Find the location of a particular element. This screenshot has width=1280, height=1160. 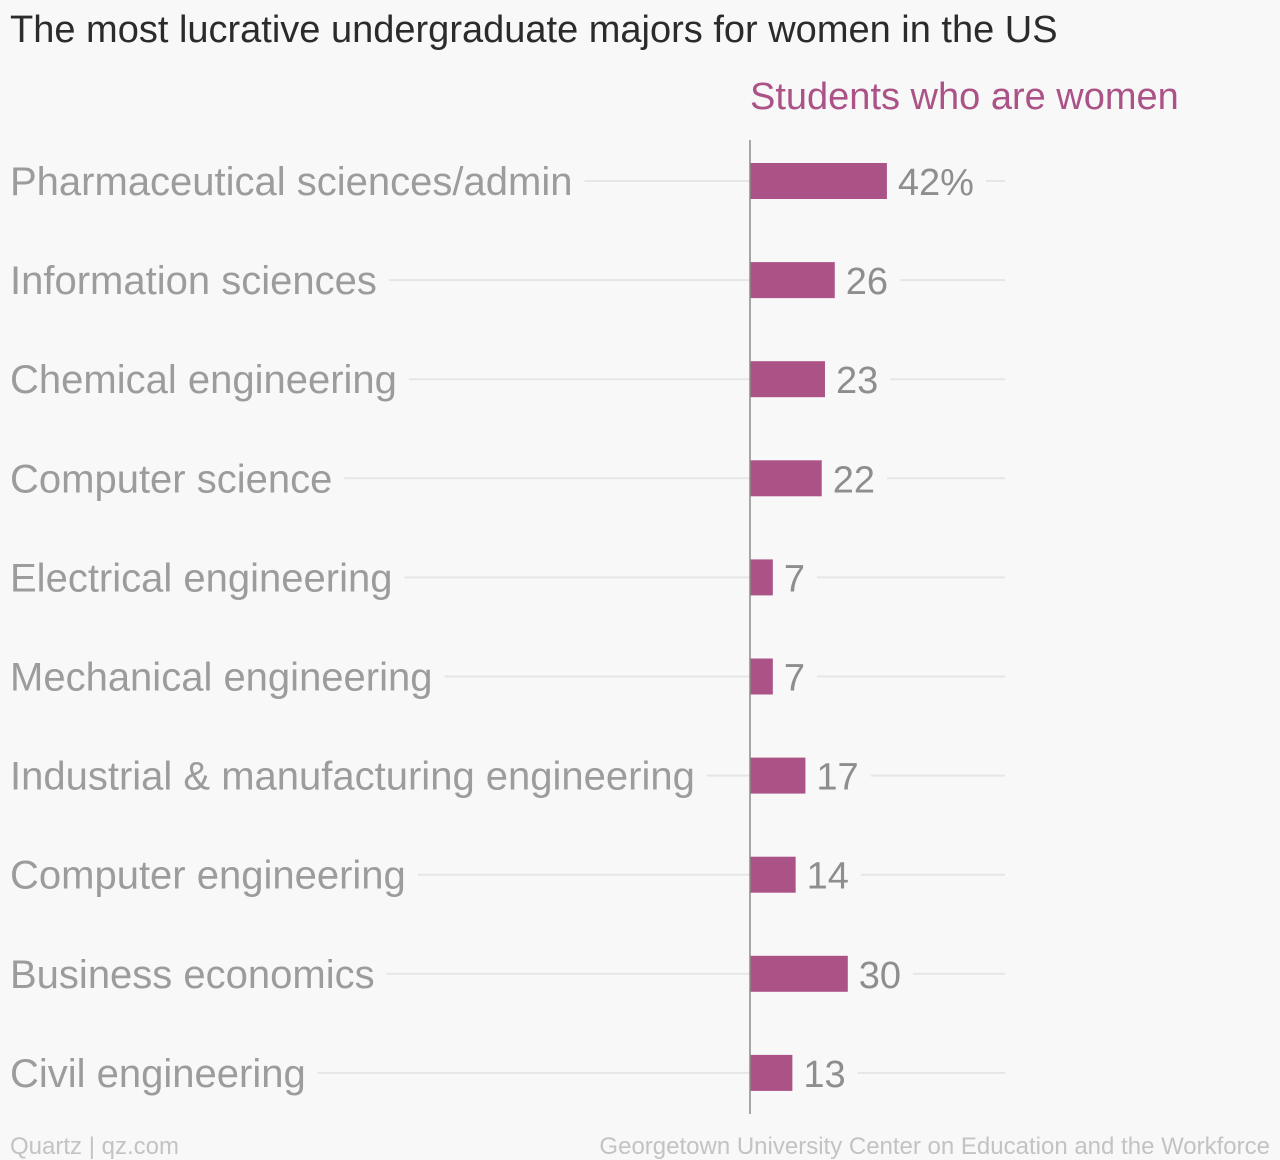

bar-row: Industrial & manufacturing engineering 17 is located at coordinates (507, 777).